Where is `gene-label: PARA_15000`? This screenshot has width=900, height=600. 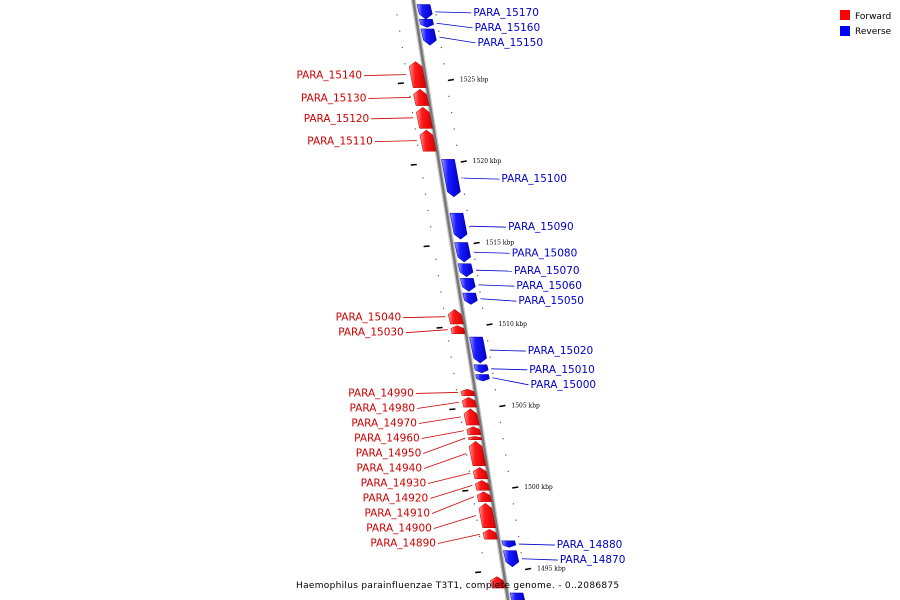 gene-label: PARA_15000 is located at coordinates (564, 385).